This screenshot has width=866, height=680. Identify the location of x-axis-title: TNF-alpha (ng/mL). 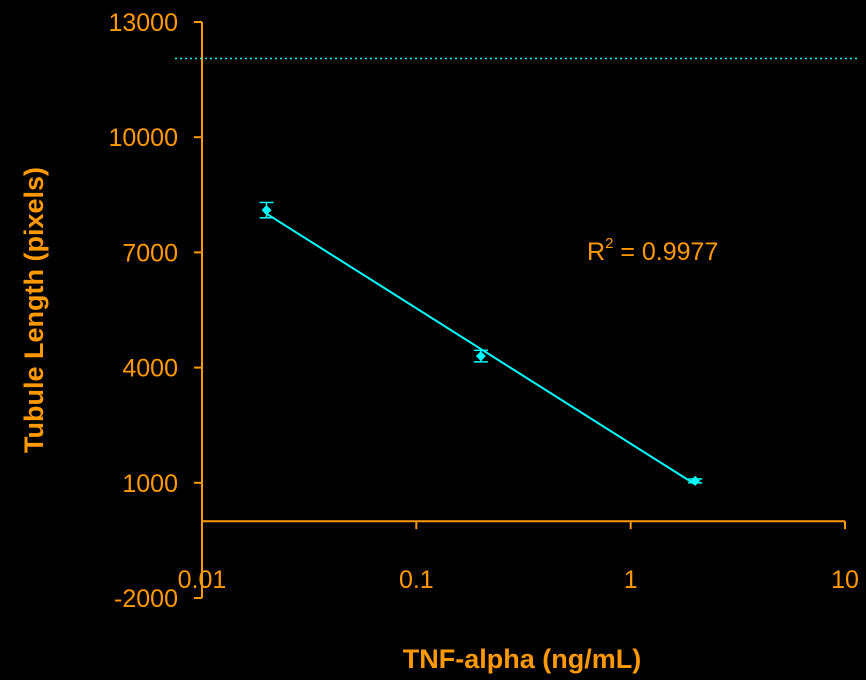
(522, 659).